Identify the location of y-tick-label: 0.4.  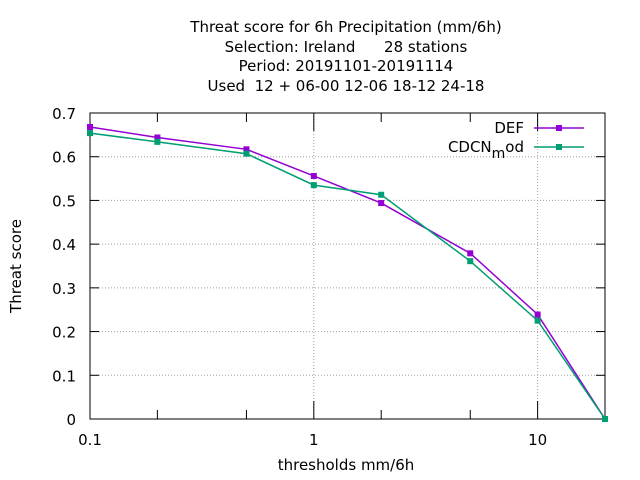
(64, 245).